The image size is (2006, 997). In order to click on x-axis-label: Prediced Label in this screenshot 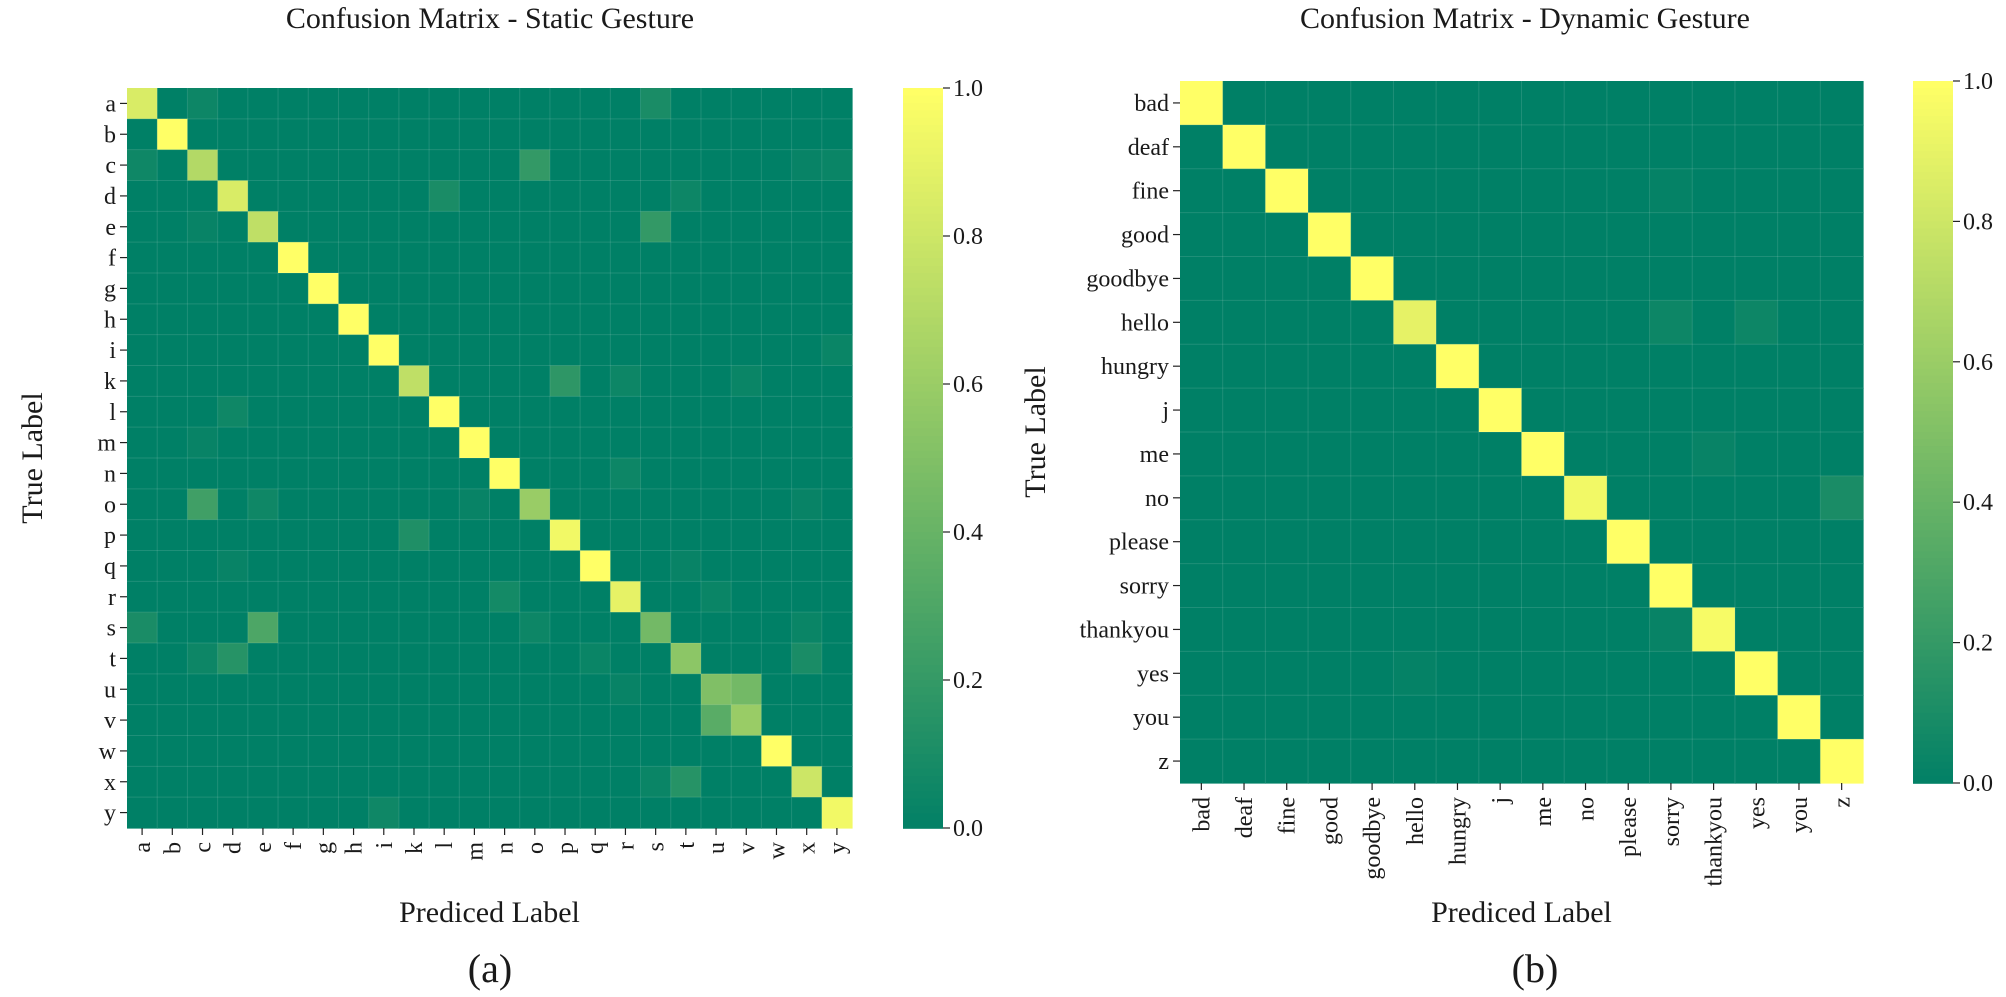, I will do `click(1521, 912)`.